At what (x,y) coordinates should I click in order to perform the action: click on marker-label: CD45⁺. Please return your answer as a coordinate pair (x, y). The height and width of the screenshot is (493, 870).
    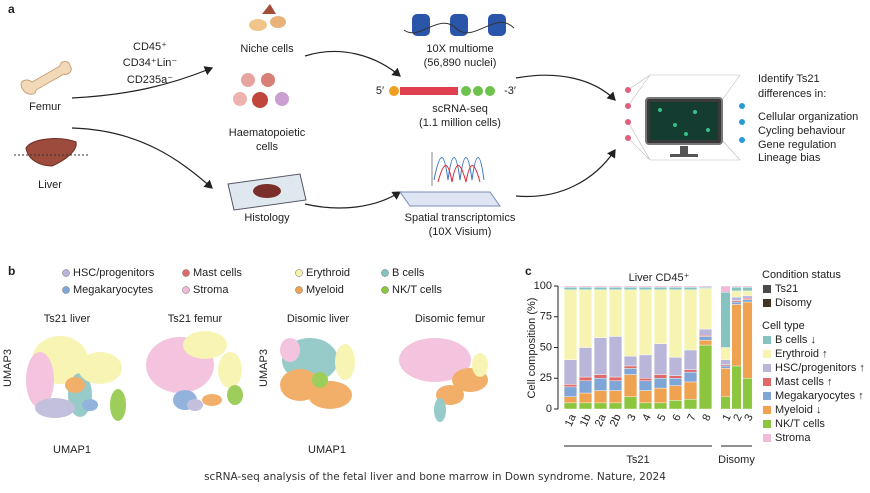
    Looking at the image, I should click on (150, 47).